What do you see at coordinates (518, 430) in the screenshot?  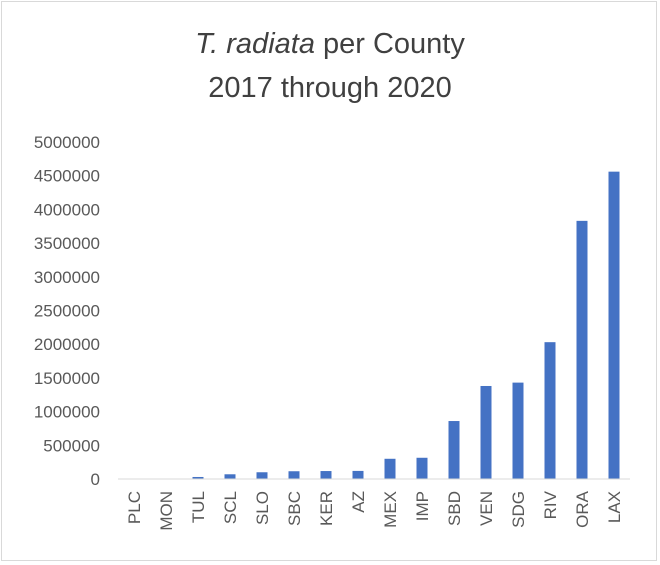 I see `bar-sdg` at bounding box center [518, 430].